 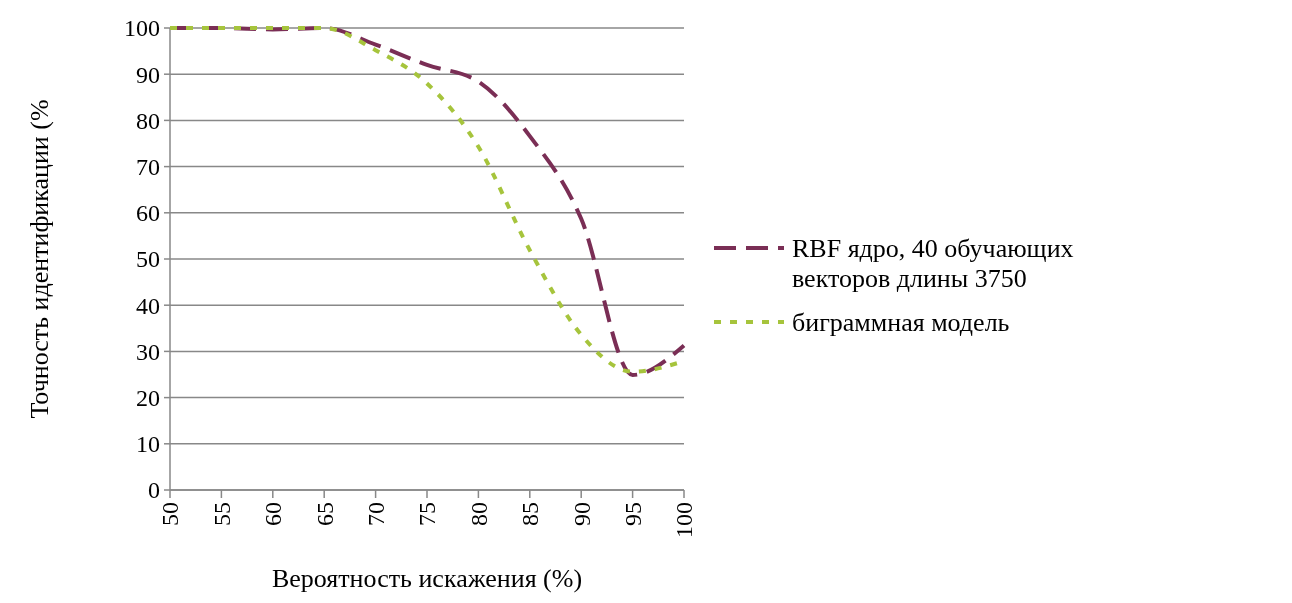 What do you see at coordinates (148, 120) in the screenshot?
I see `y-tick-label: 80` at bounding box center [148, 120].